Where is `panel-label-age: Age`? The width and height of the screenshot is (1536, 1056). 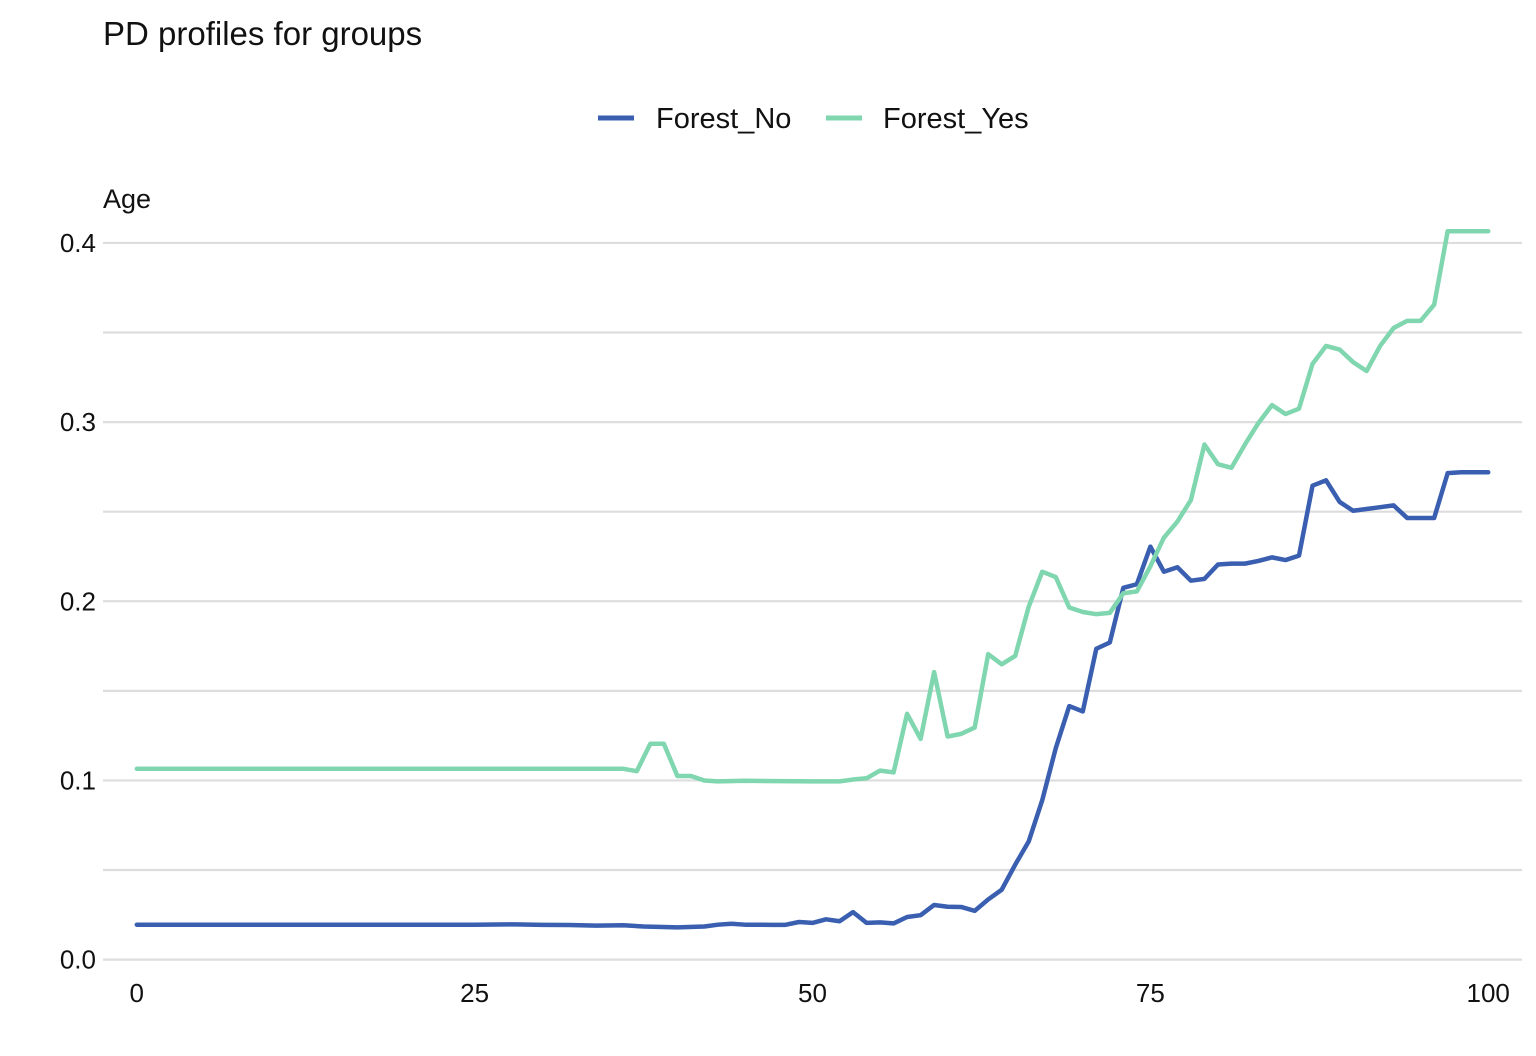
panel-label-age: Age is located at coordinates (127, 199).